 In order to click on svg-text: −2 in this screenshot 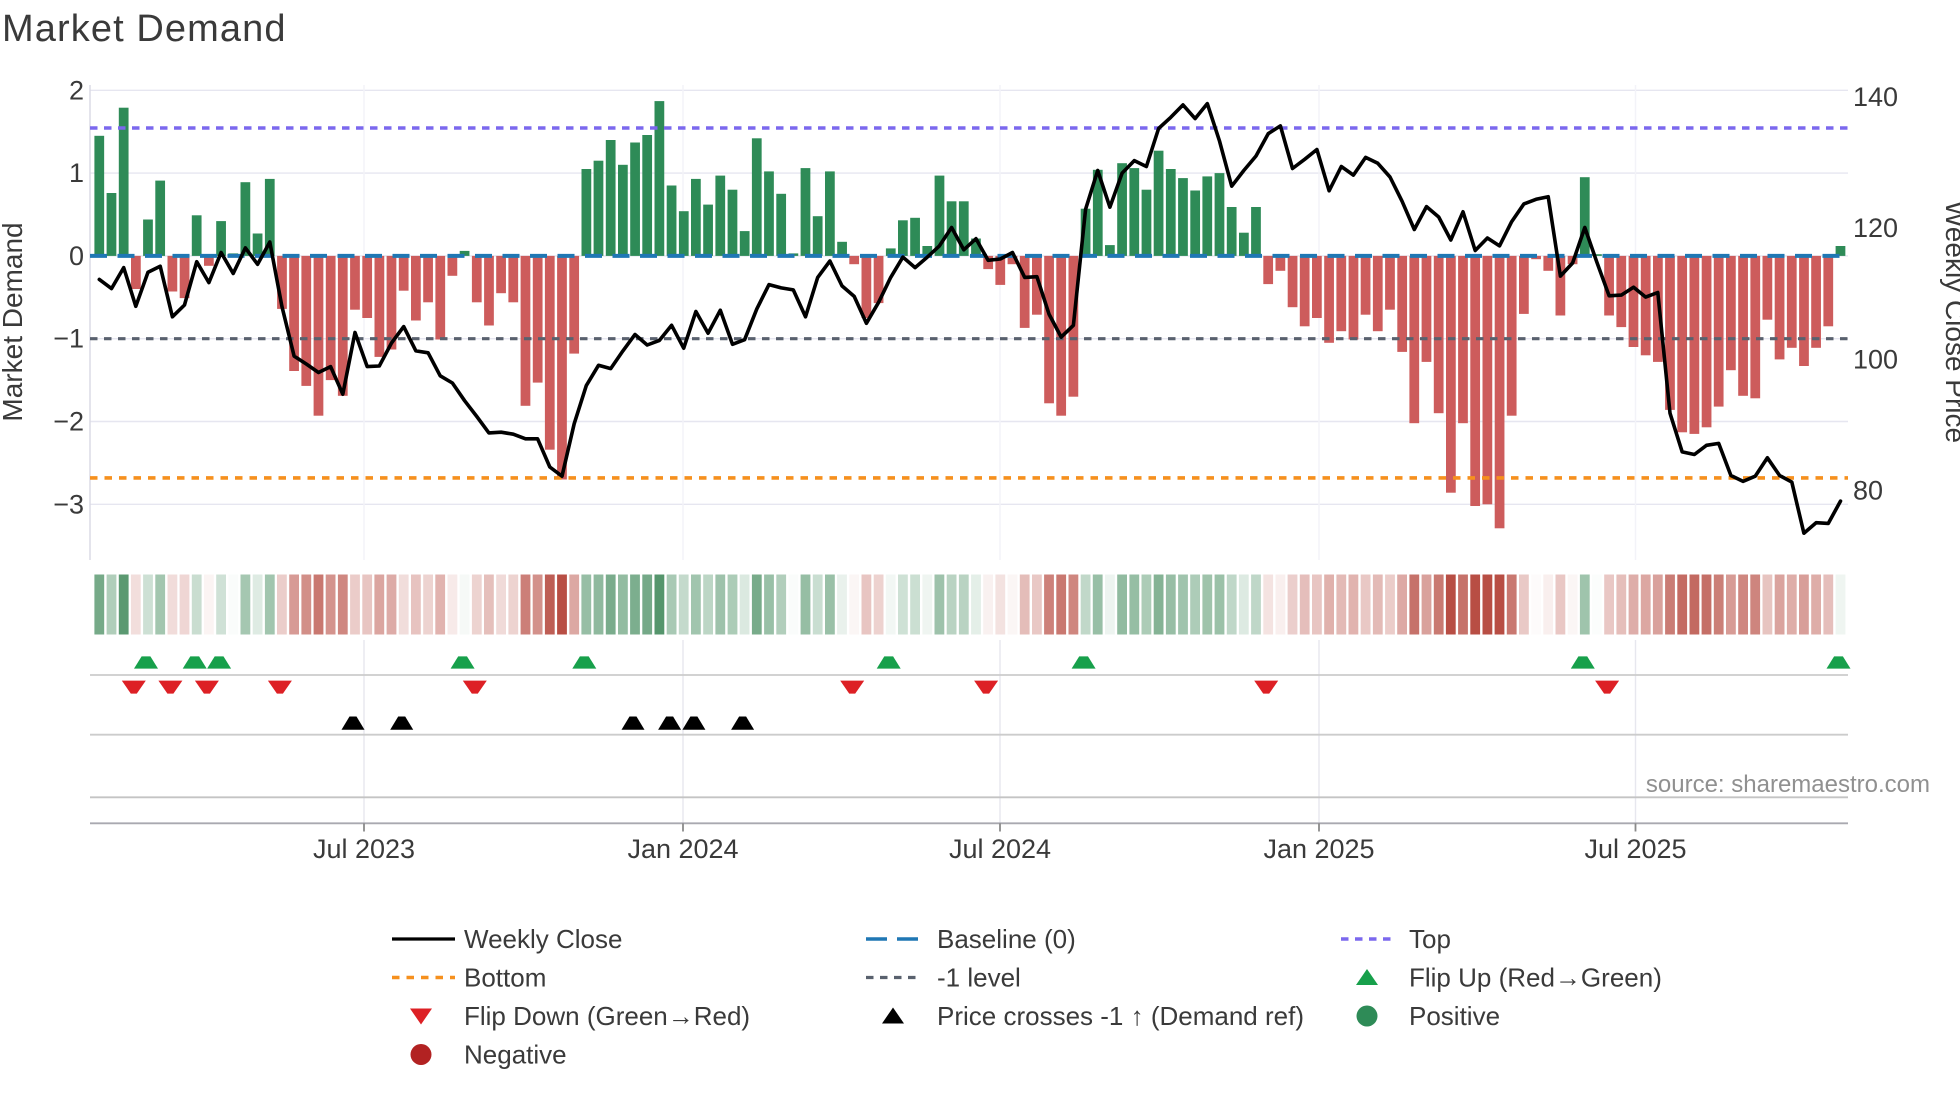, I will do `click(68, 422)`.